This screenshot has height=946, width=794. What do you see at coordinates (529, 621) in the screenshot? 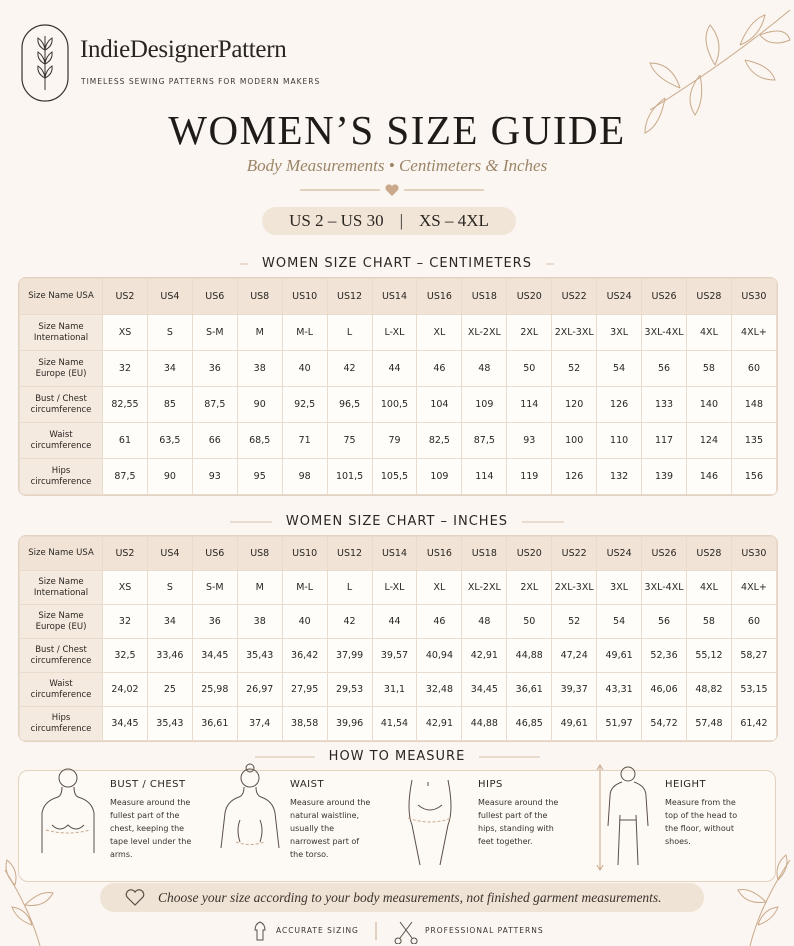
I see `table-cell: 50` at bounding box center [529, 621].